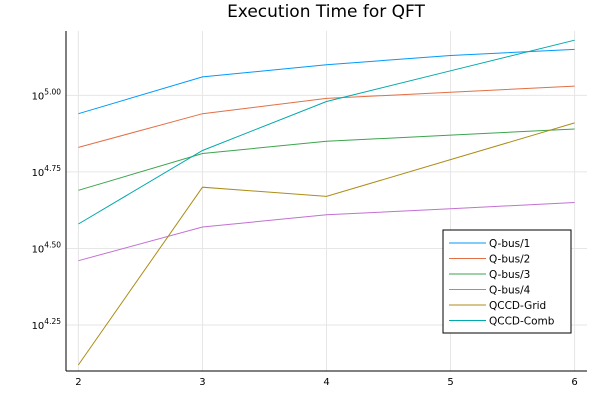  I want to click on legend-label: Q-bus/3, so click(509, 275).